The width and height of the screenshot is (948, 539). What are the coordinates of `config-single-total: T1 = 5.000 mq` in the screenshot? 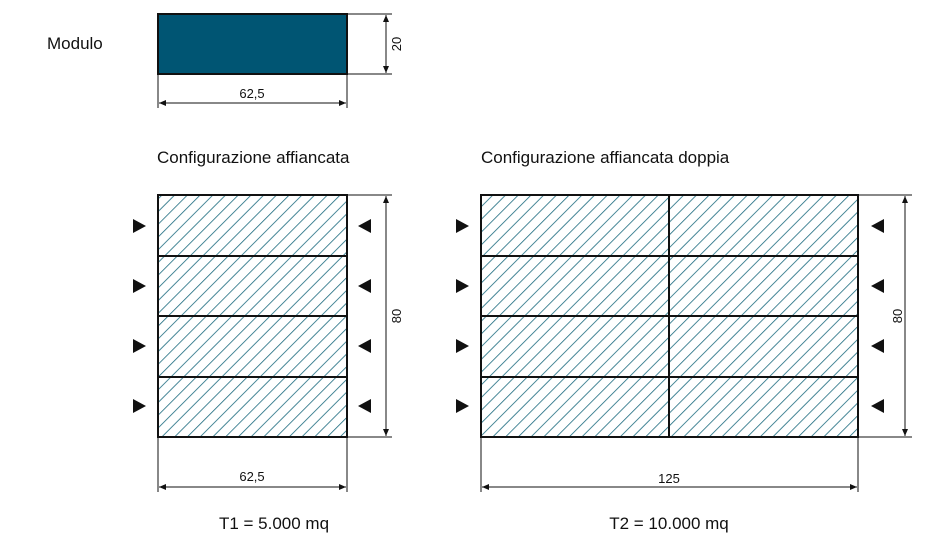 It's located at (274, 523).